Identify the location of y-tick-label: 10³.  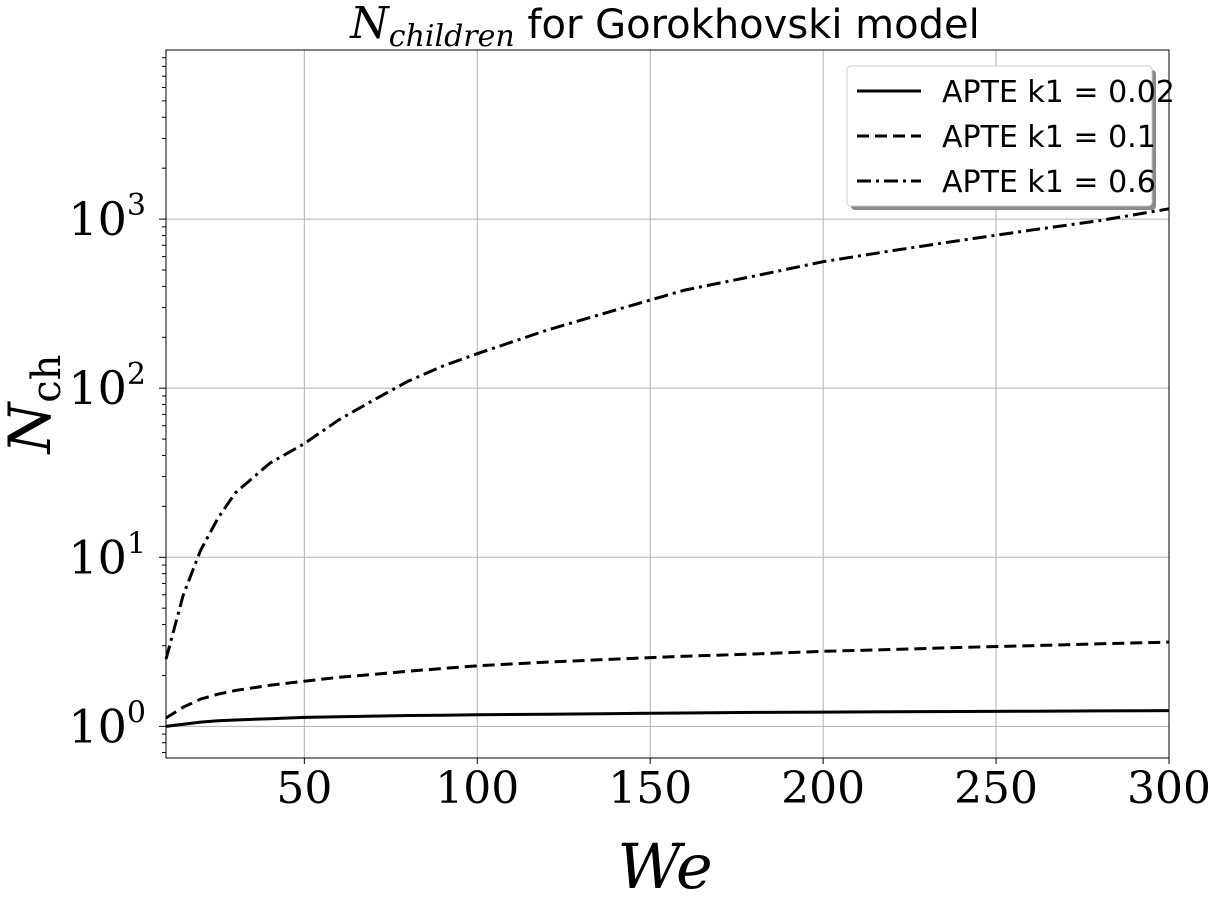
(107, 217).